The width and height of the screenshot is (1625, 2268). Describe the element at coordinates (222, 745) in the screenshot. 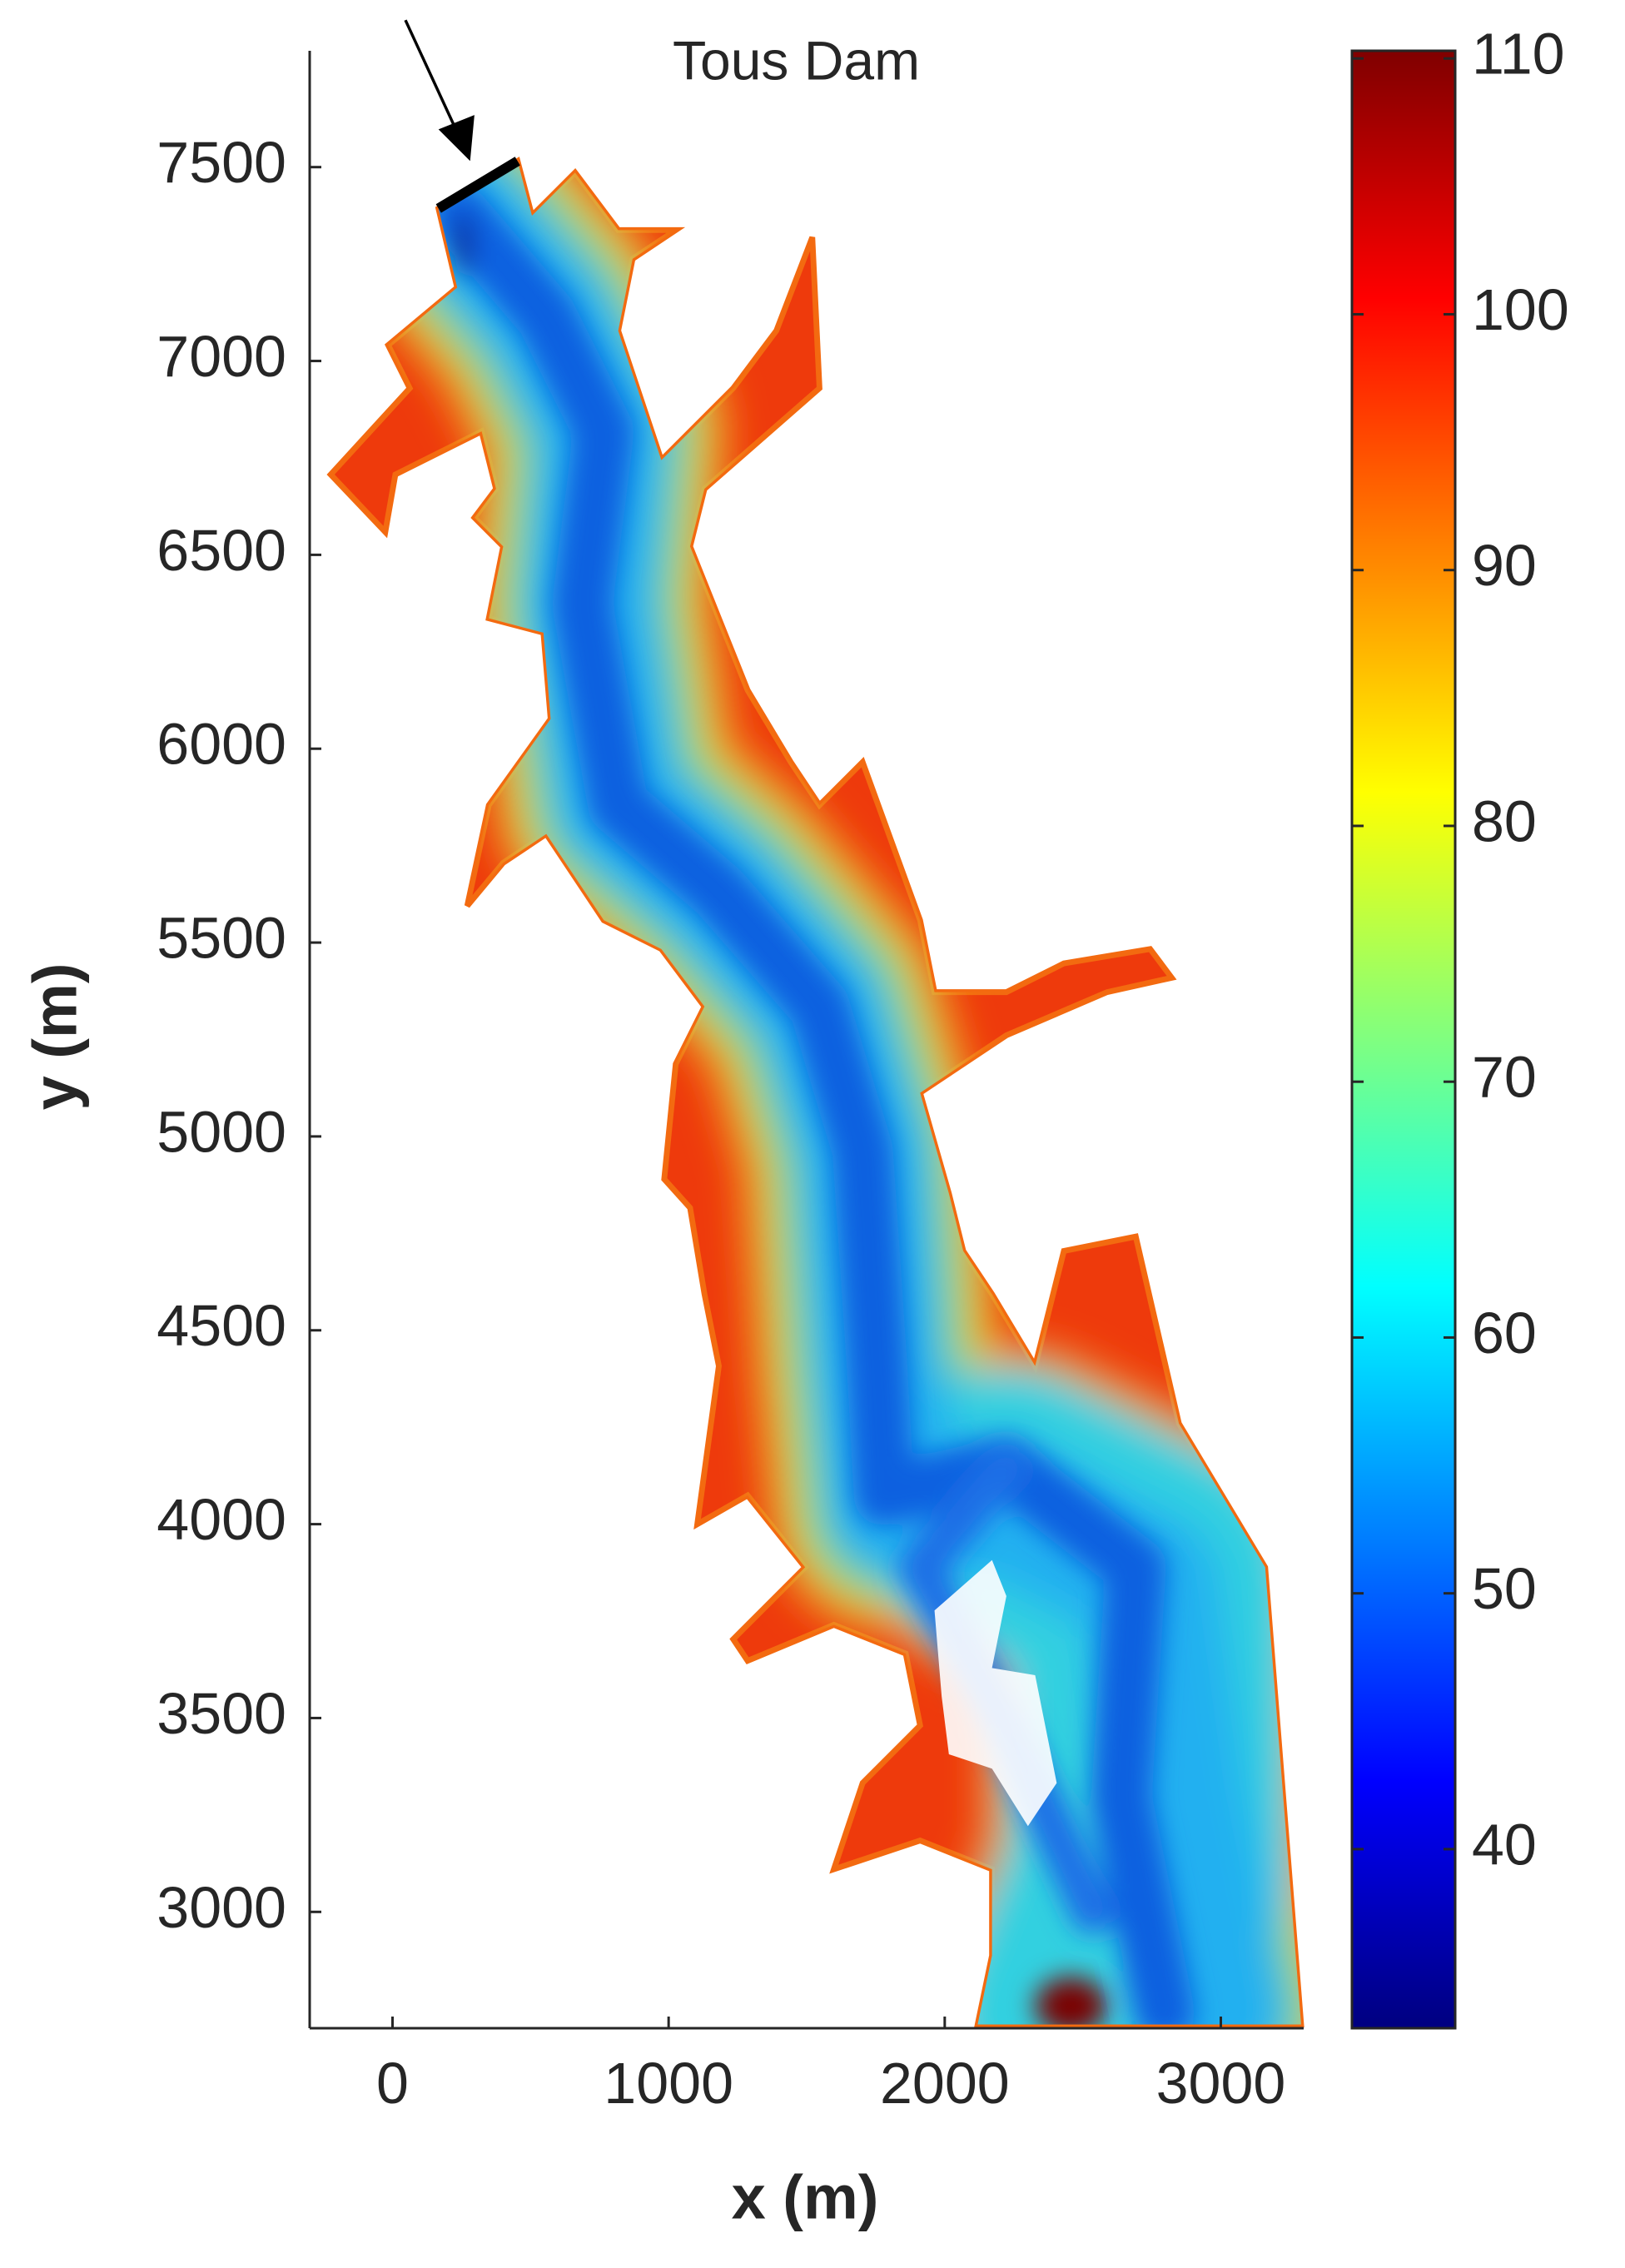

I see `y-tick-label: 6000` at that location.